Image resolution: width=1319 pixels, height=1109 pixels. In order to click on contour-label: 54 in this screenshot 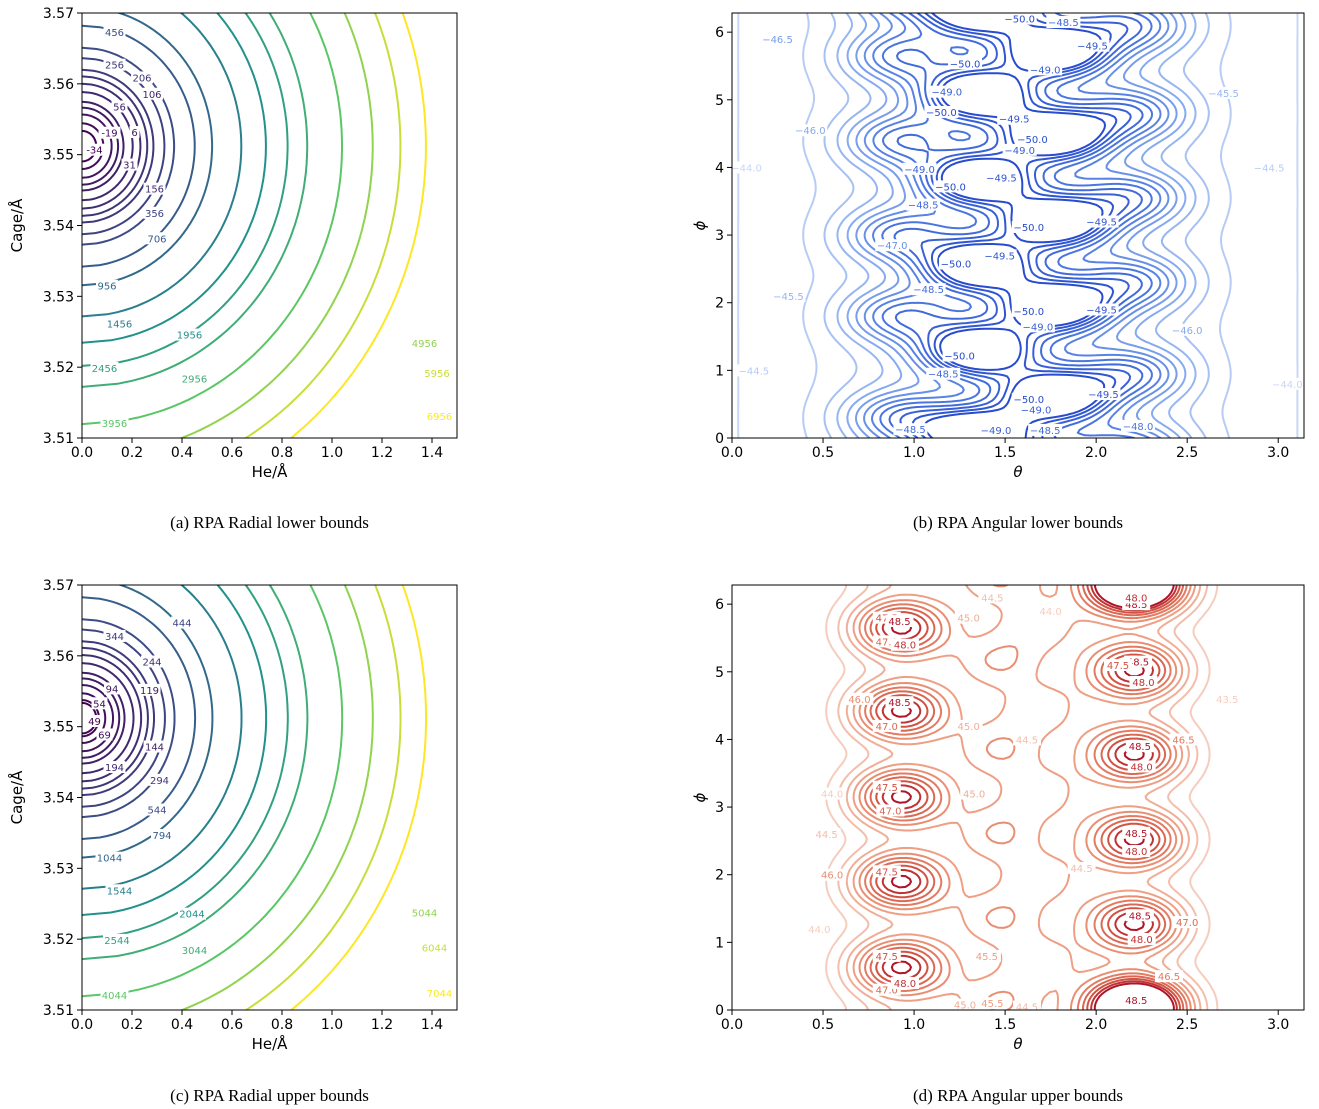, I will do `click(99, 704)`.